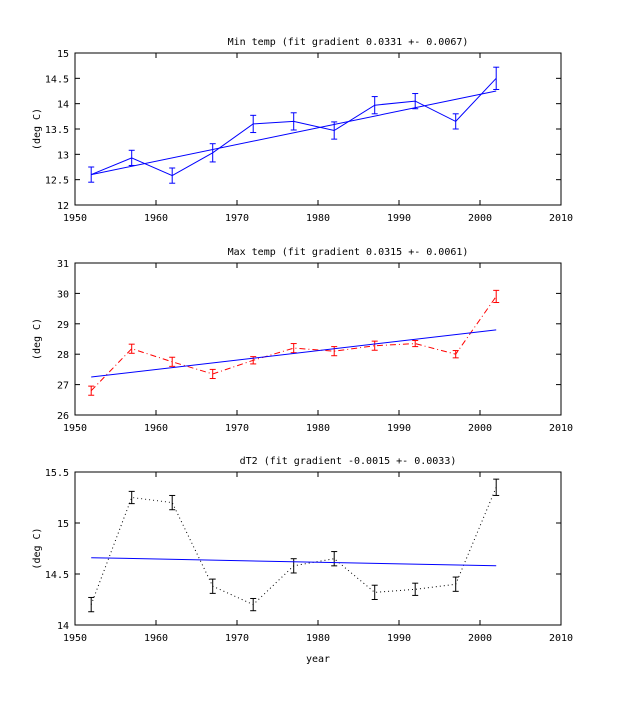  Describe the element at coordinates (63, 264) in the screenshot. I see `y-tick-label: 31` at that location.